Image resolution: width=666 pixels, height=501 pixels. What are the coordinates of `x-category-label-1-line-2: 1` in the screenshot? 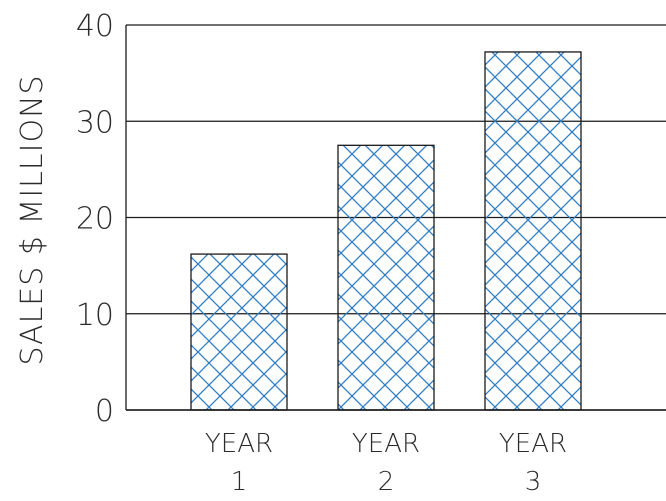 It's located at (239, 482).